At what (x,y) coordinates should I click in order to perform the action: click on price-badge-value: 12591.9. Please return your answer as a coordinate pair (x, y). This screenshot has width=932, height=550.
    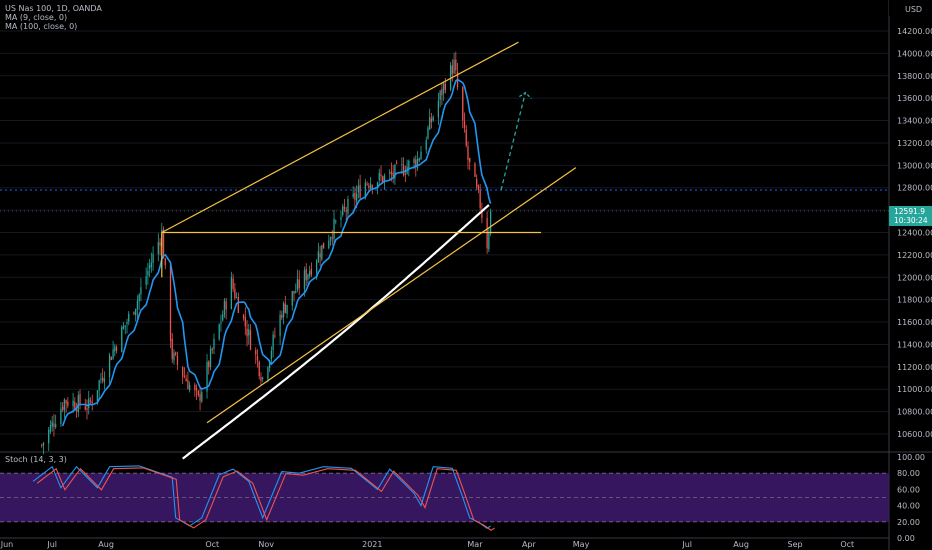
    Looking at the image, I should click on (910, 211).